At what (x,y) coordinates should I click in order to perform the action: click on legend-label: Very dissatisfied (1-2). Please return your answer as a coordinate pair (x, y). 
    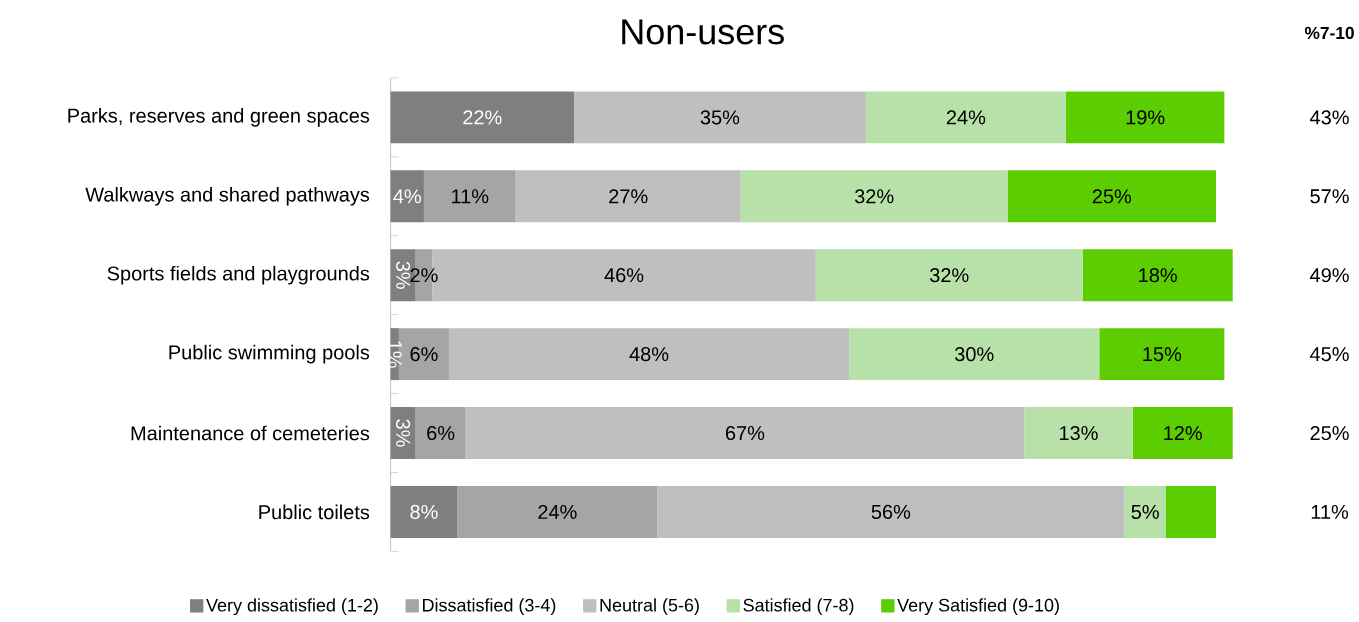
    Looking at the image, I should click on (292, 606).